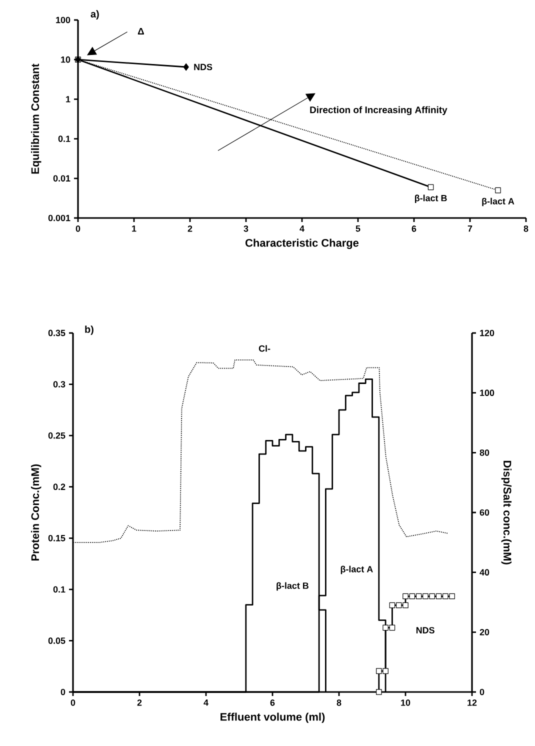 The image size is (535, 746). Describe the element at coordinates (63, 692) in the screenshot. I see `y-tick-label: 0` at that location.